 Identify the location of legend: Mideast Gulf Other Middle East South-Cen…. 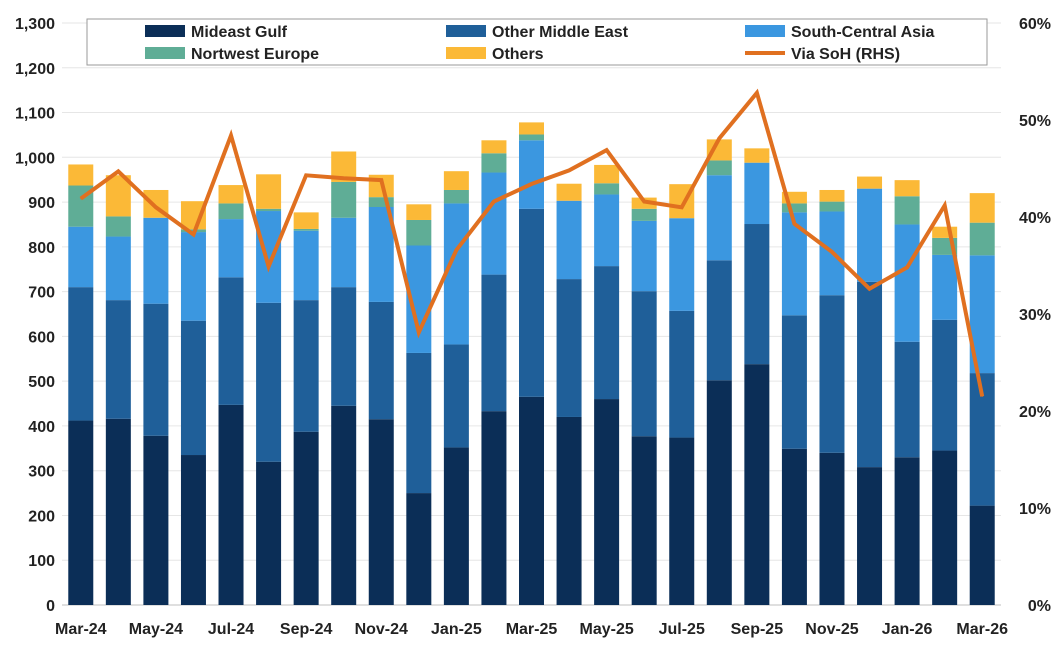
(537, 42).